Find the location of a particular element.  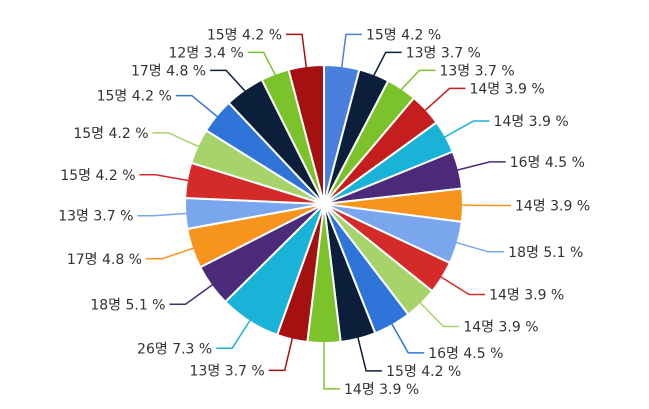

slice-label: 26명 7.3 % is located at coordinates (174, 349).